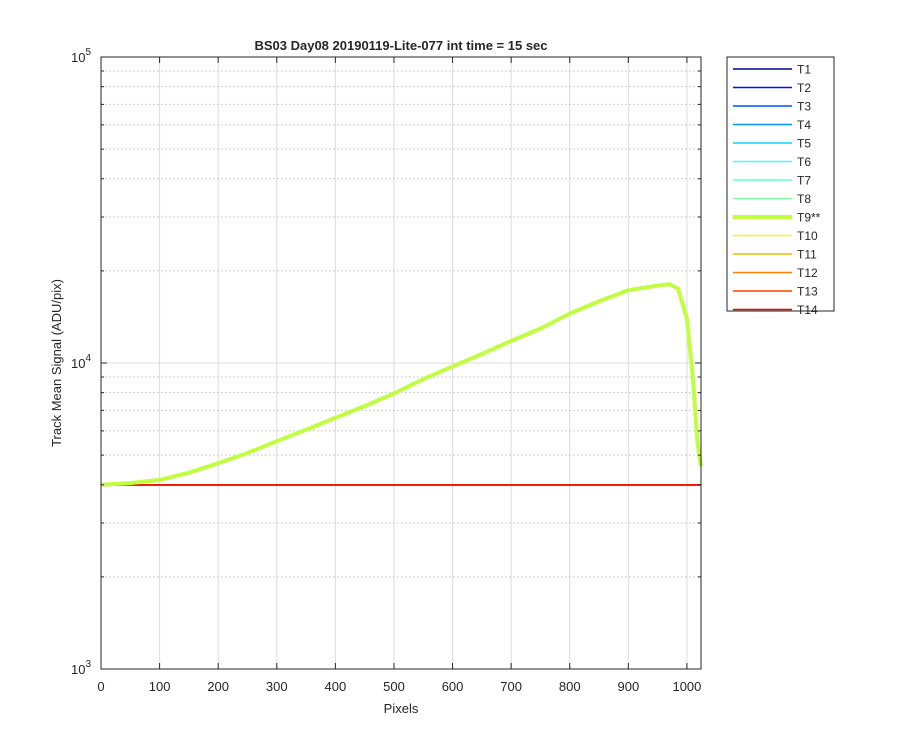 This screenshot has width=900, height=750. Describe the element at coordinates (807, 292) in the screenshot. I see `legend-label: T13` at that location.